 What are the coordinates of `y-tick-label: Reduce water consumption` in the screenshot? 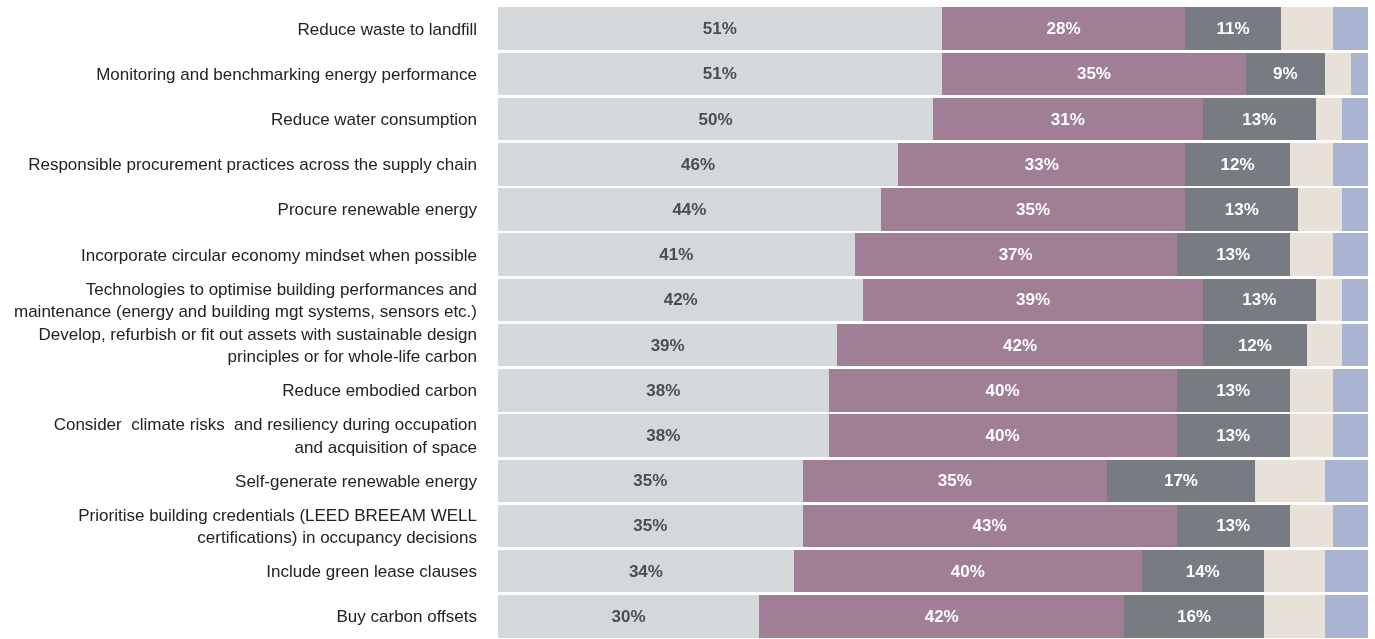 It's located at (373, 119).